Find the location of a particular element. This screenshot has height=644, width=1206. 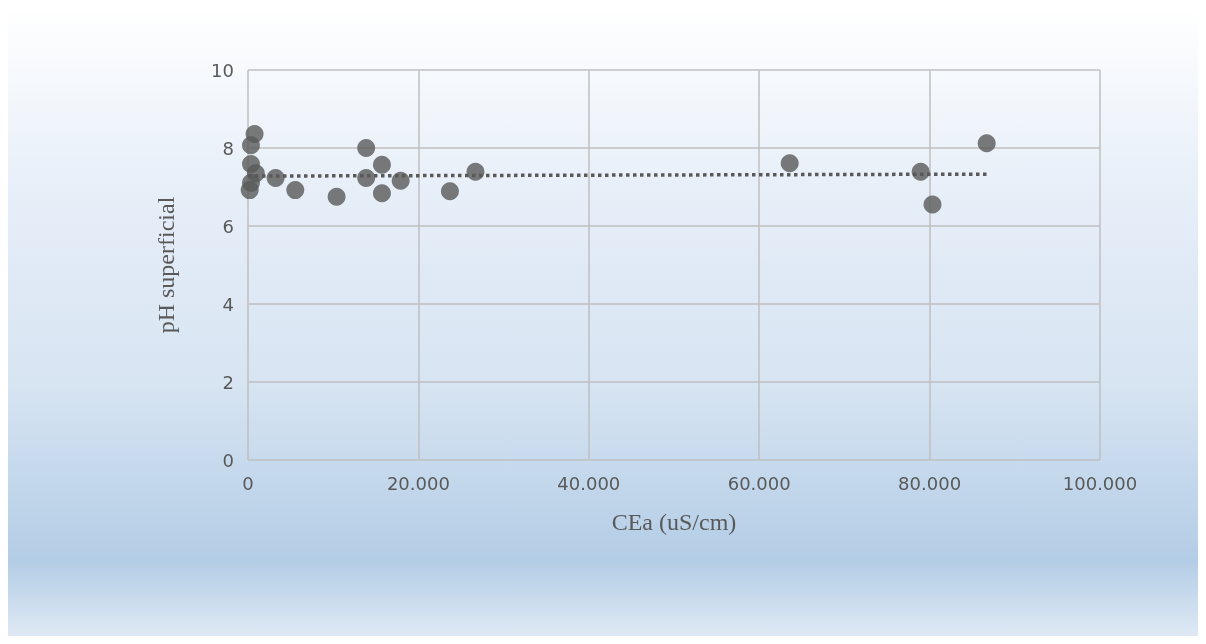

y-tick-label: 2 is located at coordinates (228, 382).